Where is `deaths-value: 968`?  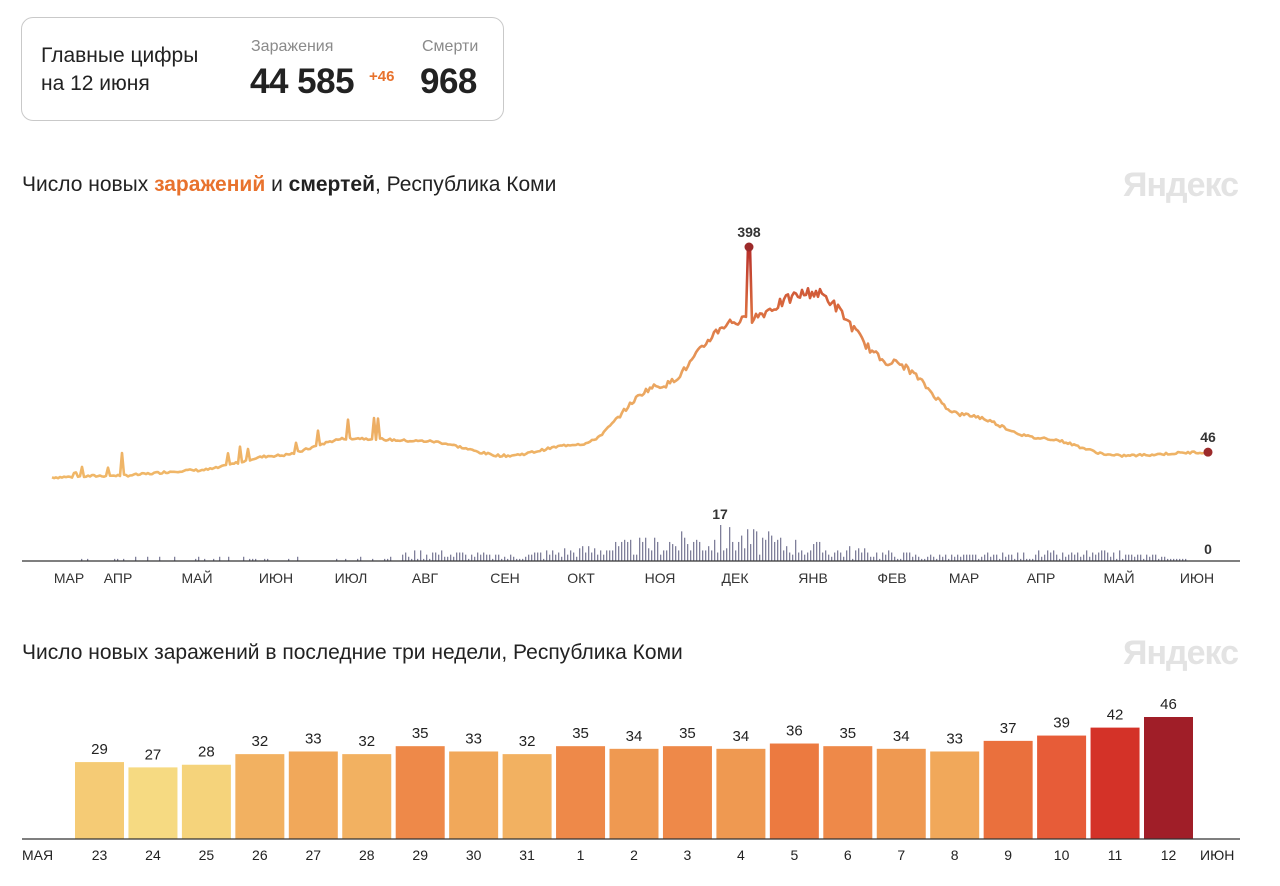
deaths-value: 968 is located at coordinates (448, 81).